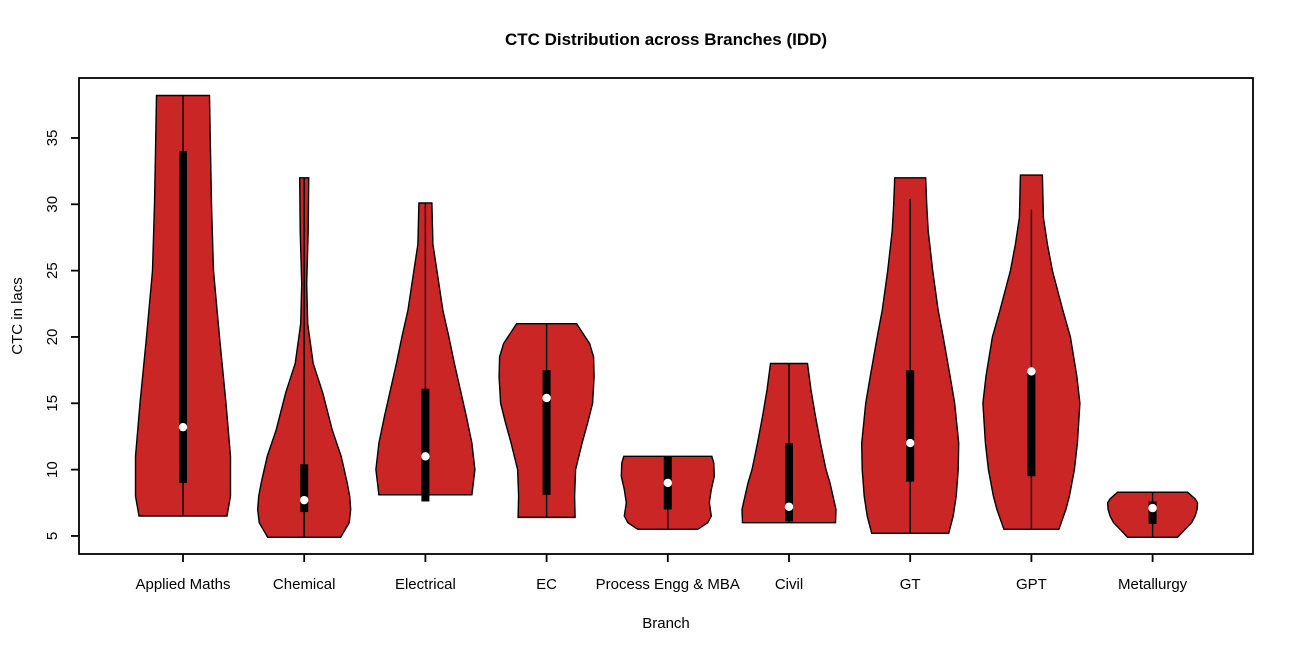 This screenshot has height=653, width=1294. What do you see at coordinates (52, 337) in the screenshot?
I see `y-tick-label: 20` at bounding box center [52, 337].